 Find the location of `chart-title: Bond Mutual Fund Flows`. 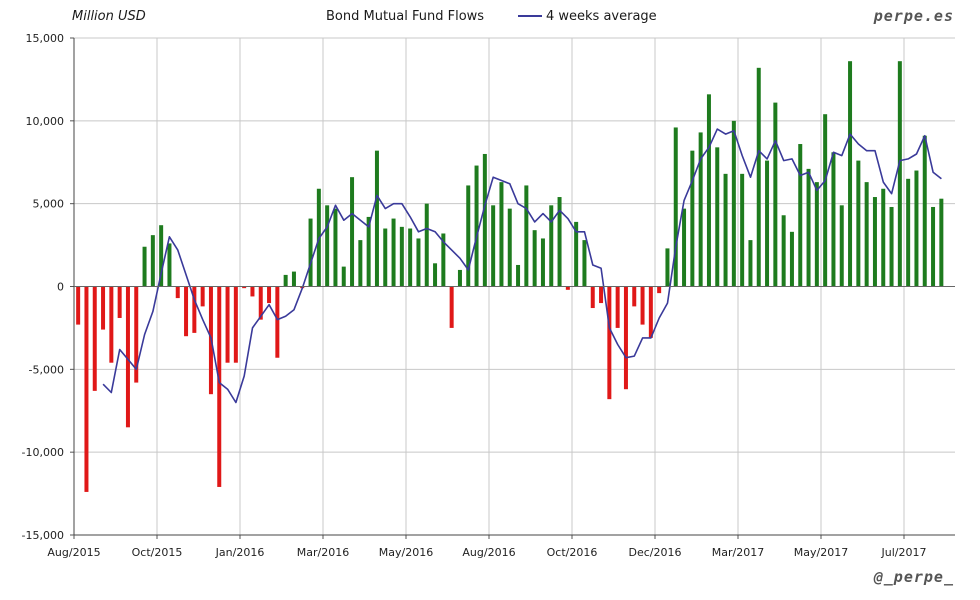

chart-title: Bond Mutual Fund Flows is located at coordinates (405, 16).